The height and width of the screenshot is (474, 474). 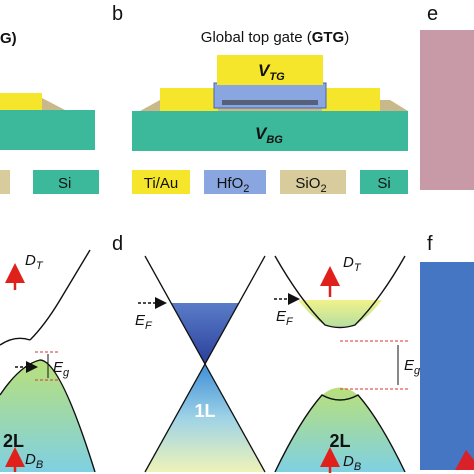 What do you see at coordinates (340, 313) in the screenshot?
I see `filled-band` at bounding box center [340, 313].